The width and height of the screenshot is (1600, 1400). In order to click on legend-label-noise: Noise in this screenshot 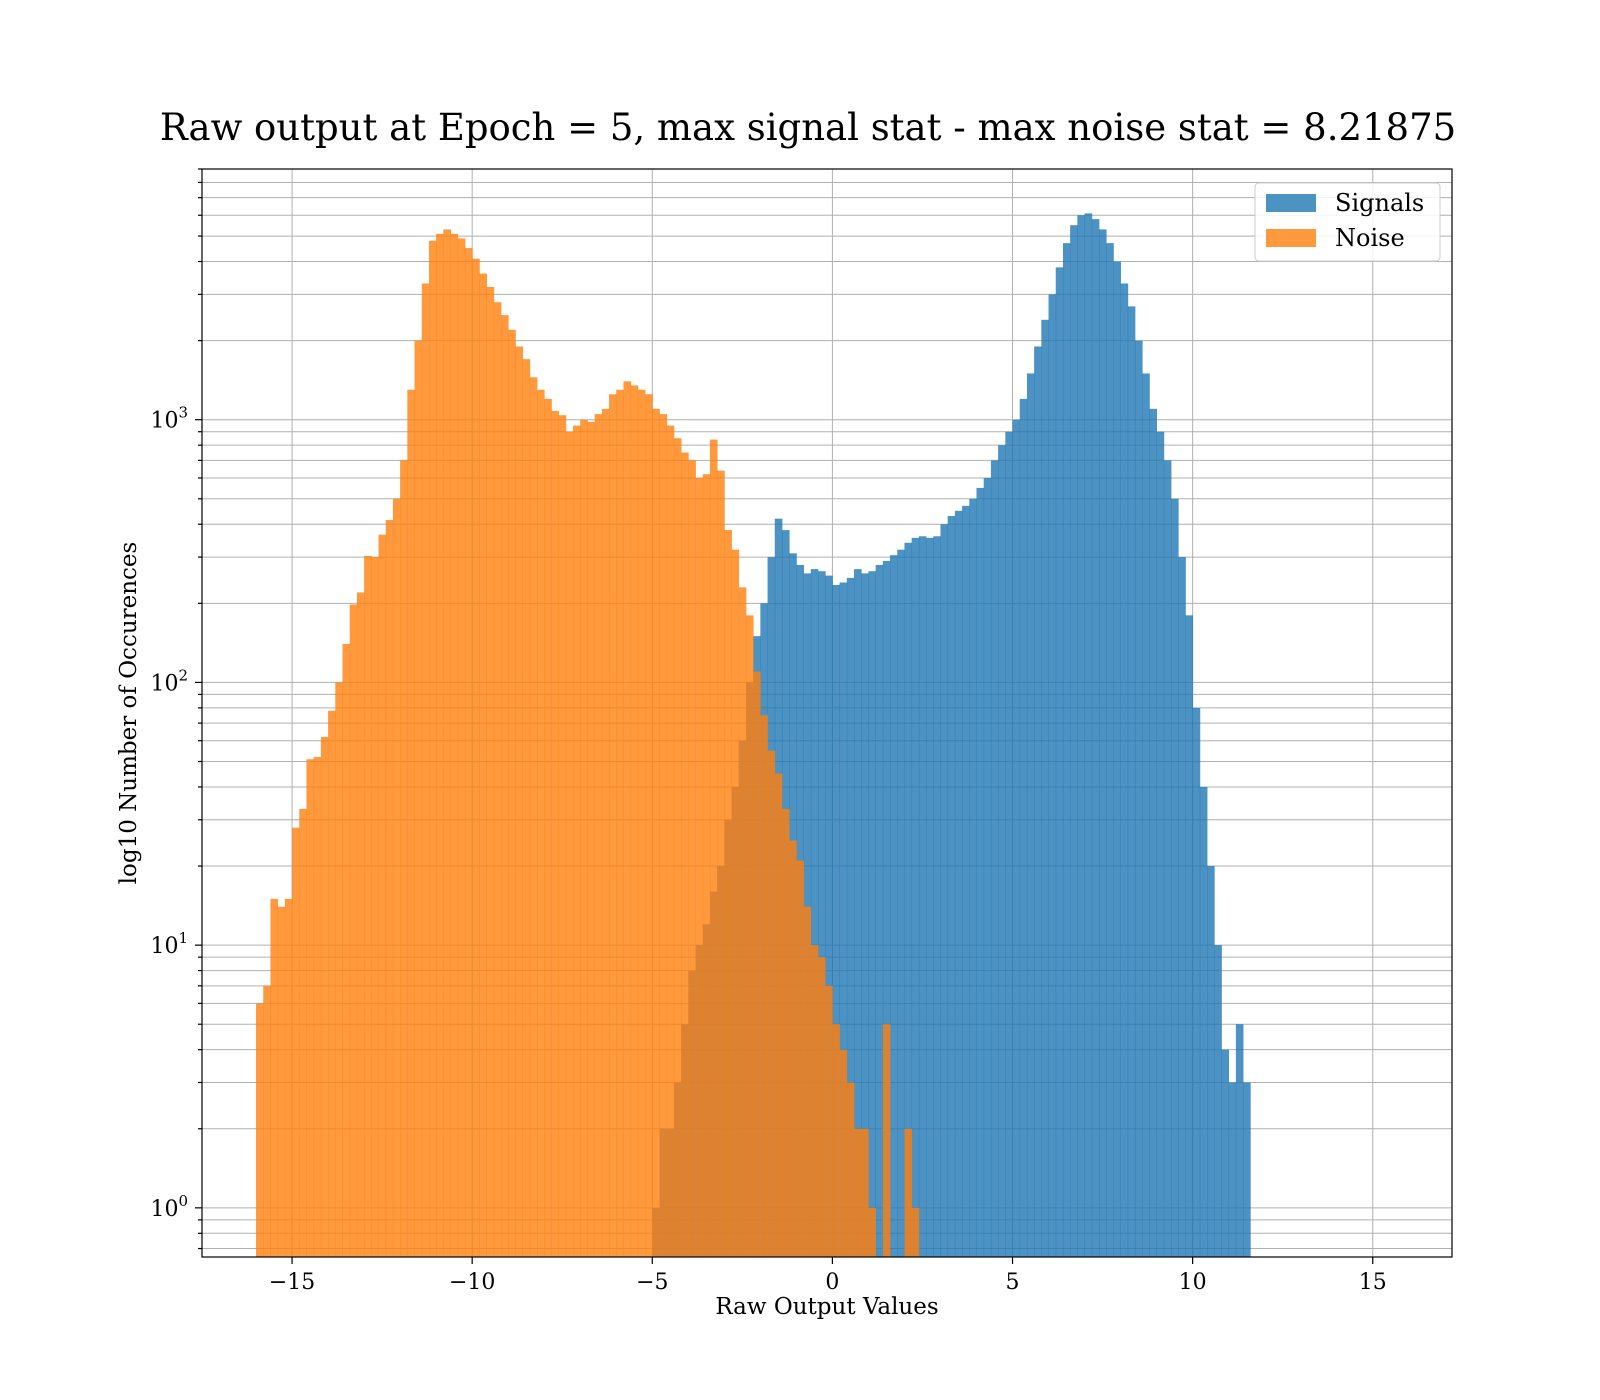, I will do `click(1370, 238)`.